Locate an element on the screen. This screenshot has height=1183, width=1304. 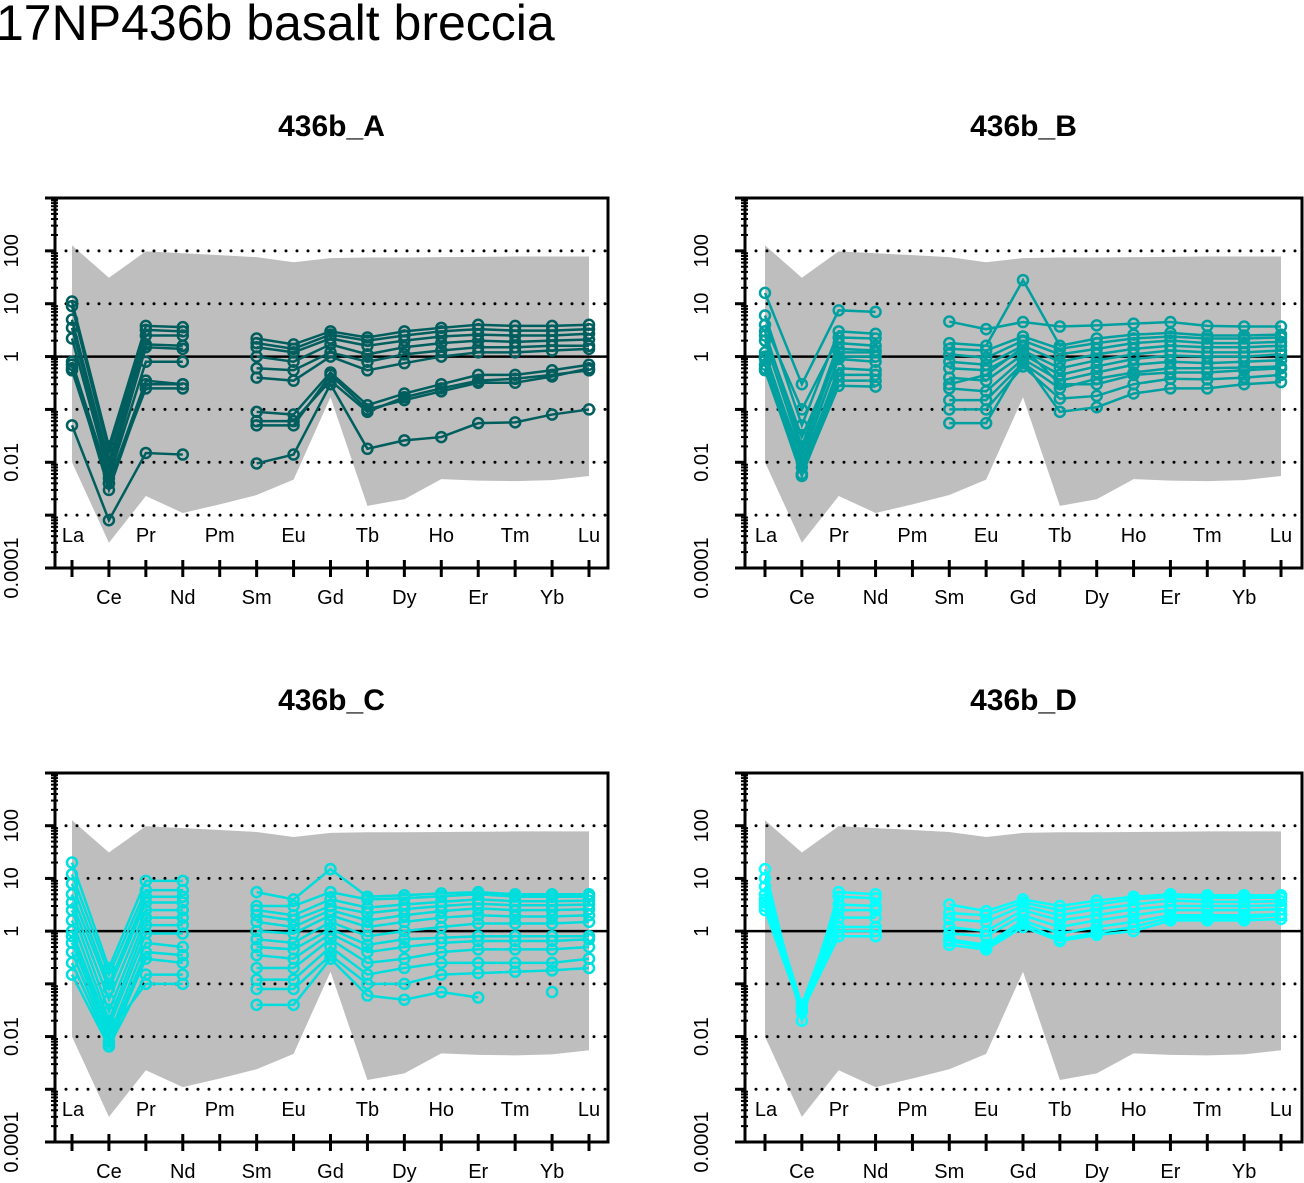
x-tick-label: Lu is located at coordinates (589, 536).